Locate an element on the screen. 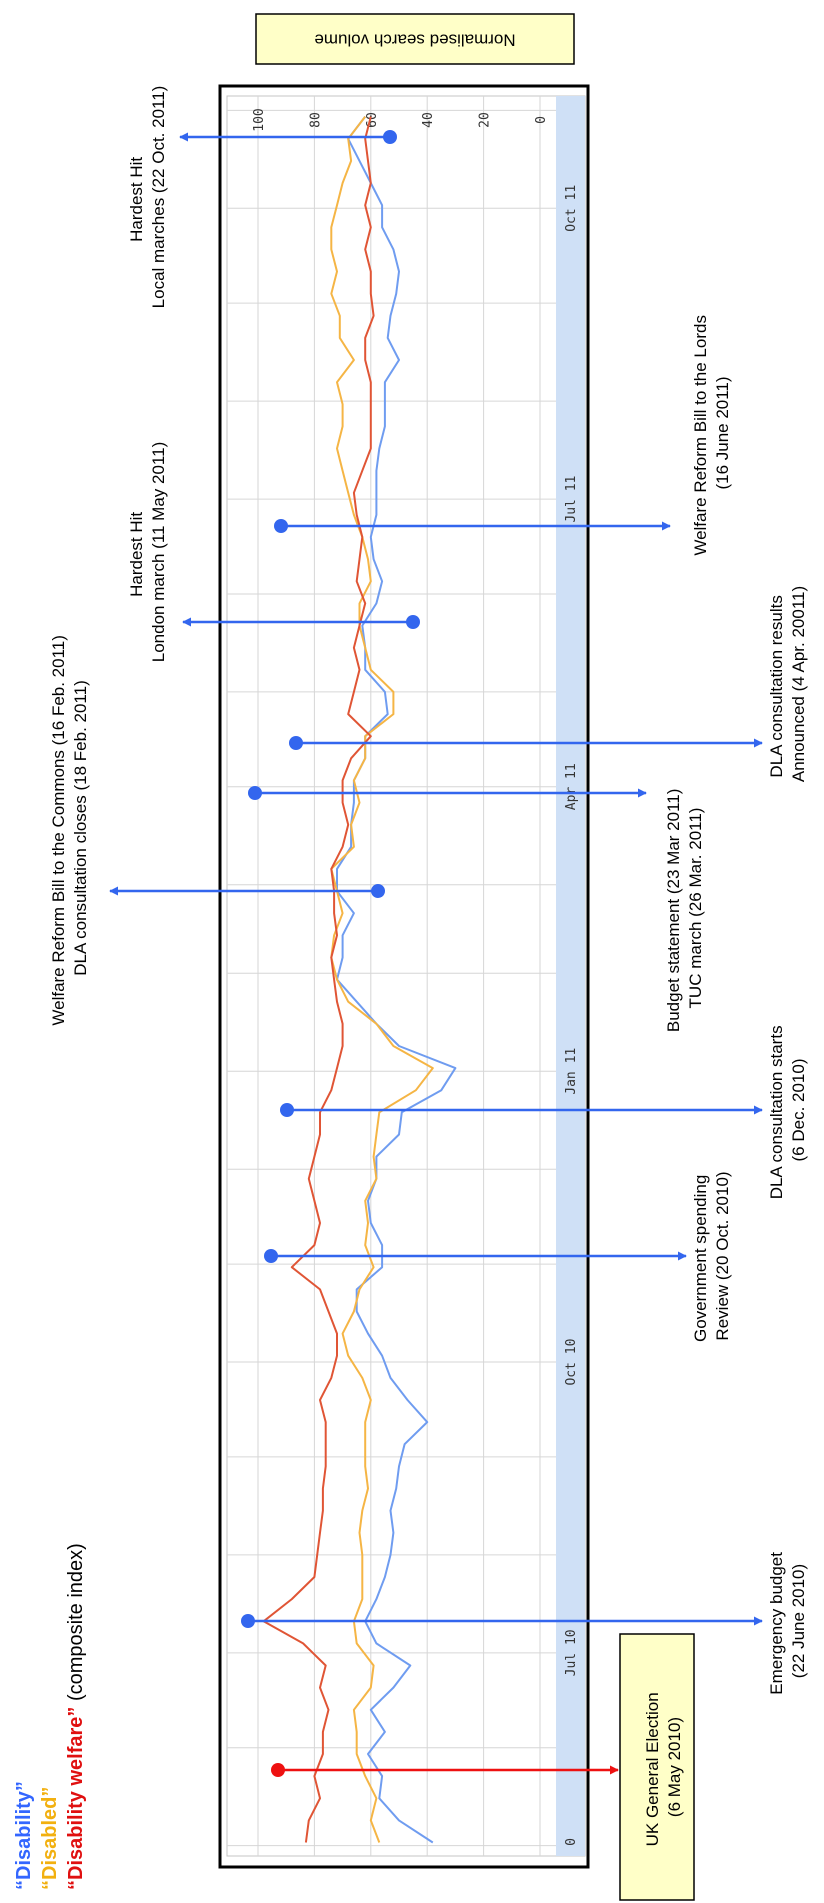  annotation-dla-consult-starts: DLA consultation starts (6 Dec. 2010) is located at coordinates (787, 1110).